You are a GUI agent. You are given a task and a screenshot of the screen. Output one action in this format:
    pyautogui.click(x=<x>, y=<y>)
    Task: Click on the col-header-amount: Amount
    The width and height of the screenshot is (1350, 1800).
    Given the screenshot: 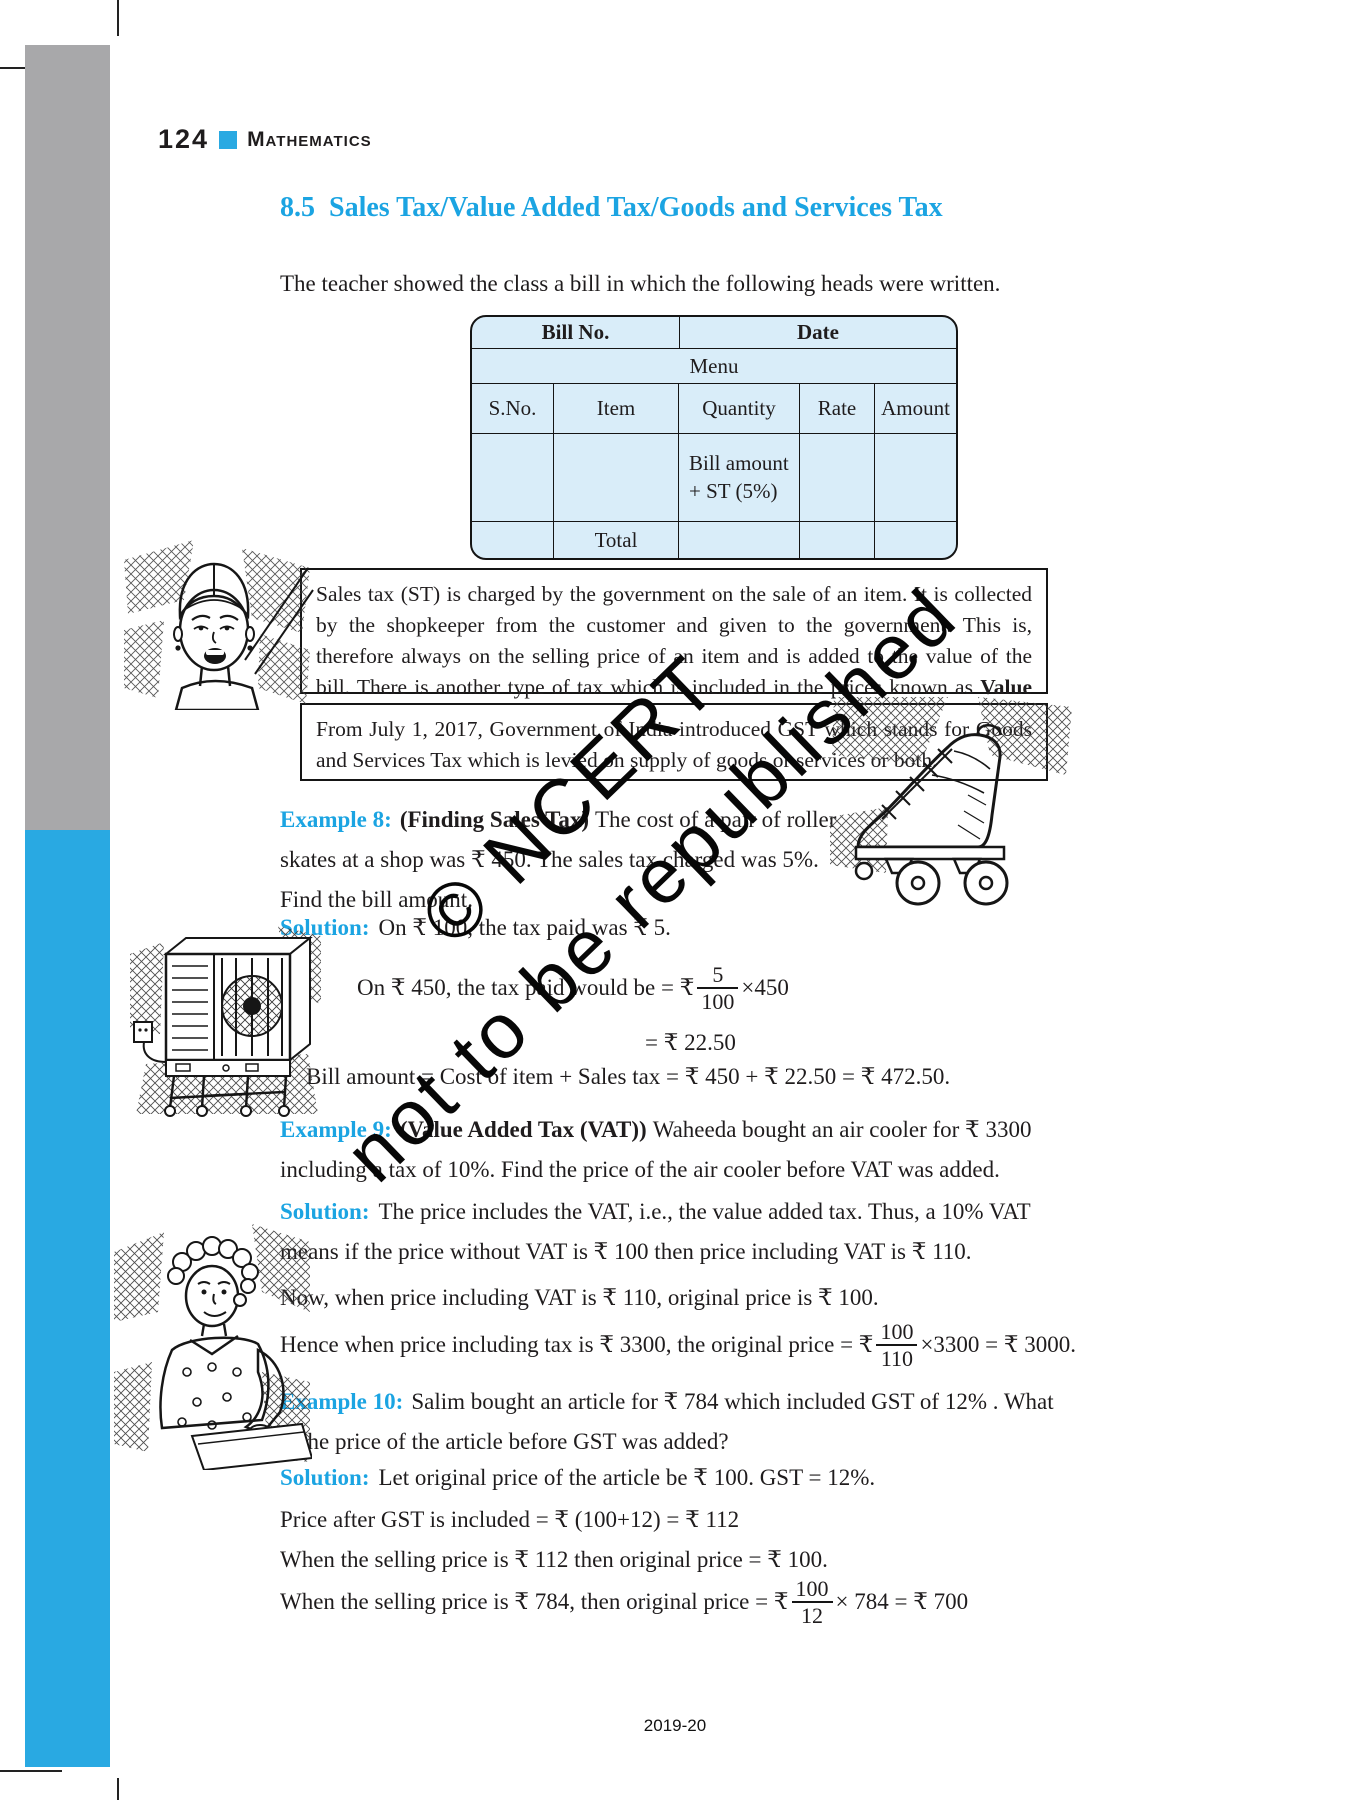 What is the action you would take?
    pyautogui.click(x=915, y=408)
    